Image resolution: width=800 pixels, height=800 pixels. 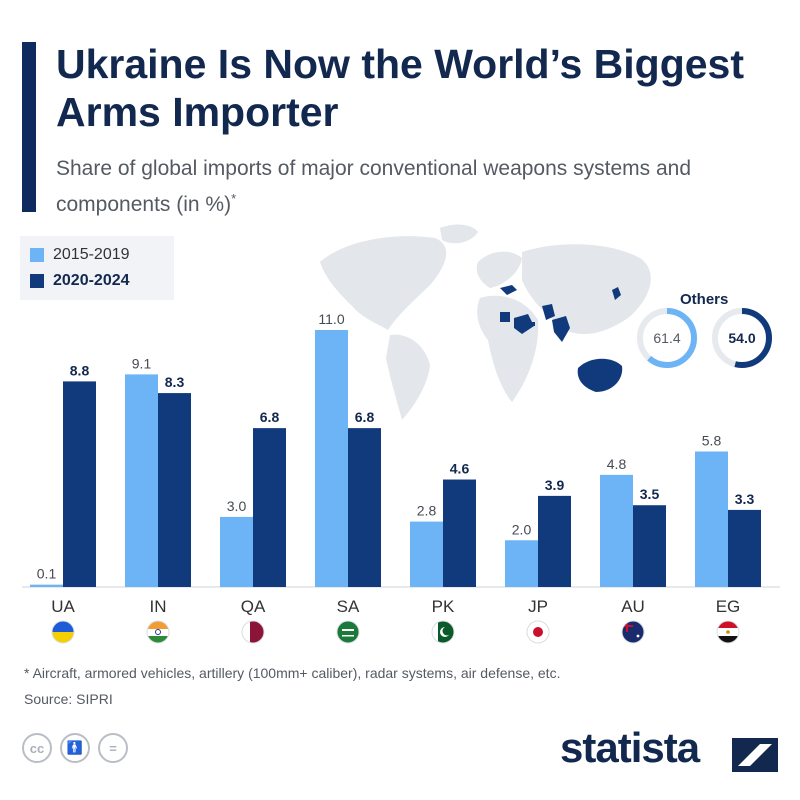 What do you see at coordinates (728, 606) in the screenshot?
I see `category-label-eg: EG` at bounding box center [728, 606].